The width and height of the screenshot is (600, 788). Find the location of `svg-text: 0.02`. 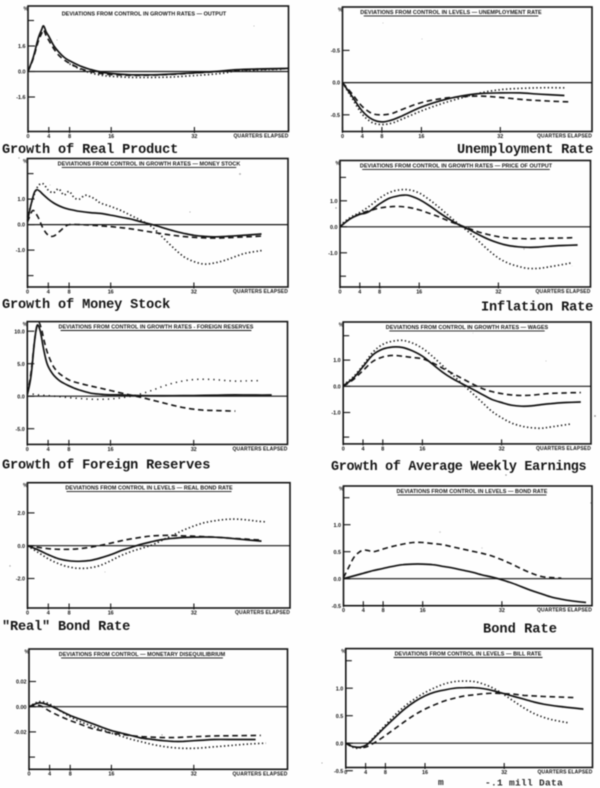

svg-text: 0.02 is located at coordinates (21, 683).